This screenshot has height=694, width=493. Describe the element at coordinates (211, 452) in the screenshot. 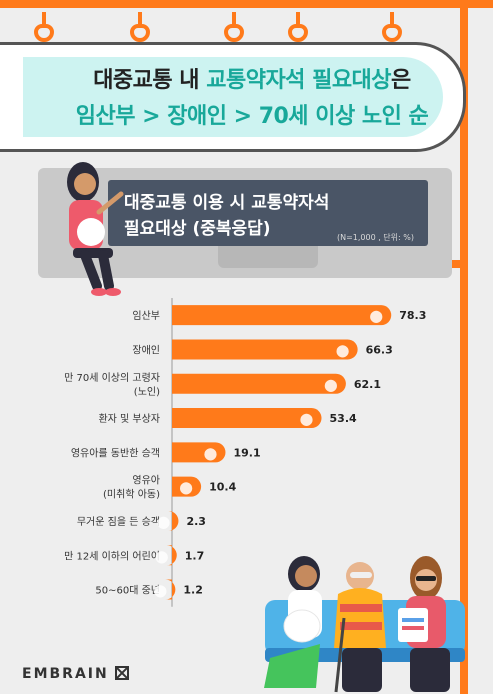

I see `stroller-icon: ●` at that location.